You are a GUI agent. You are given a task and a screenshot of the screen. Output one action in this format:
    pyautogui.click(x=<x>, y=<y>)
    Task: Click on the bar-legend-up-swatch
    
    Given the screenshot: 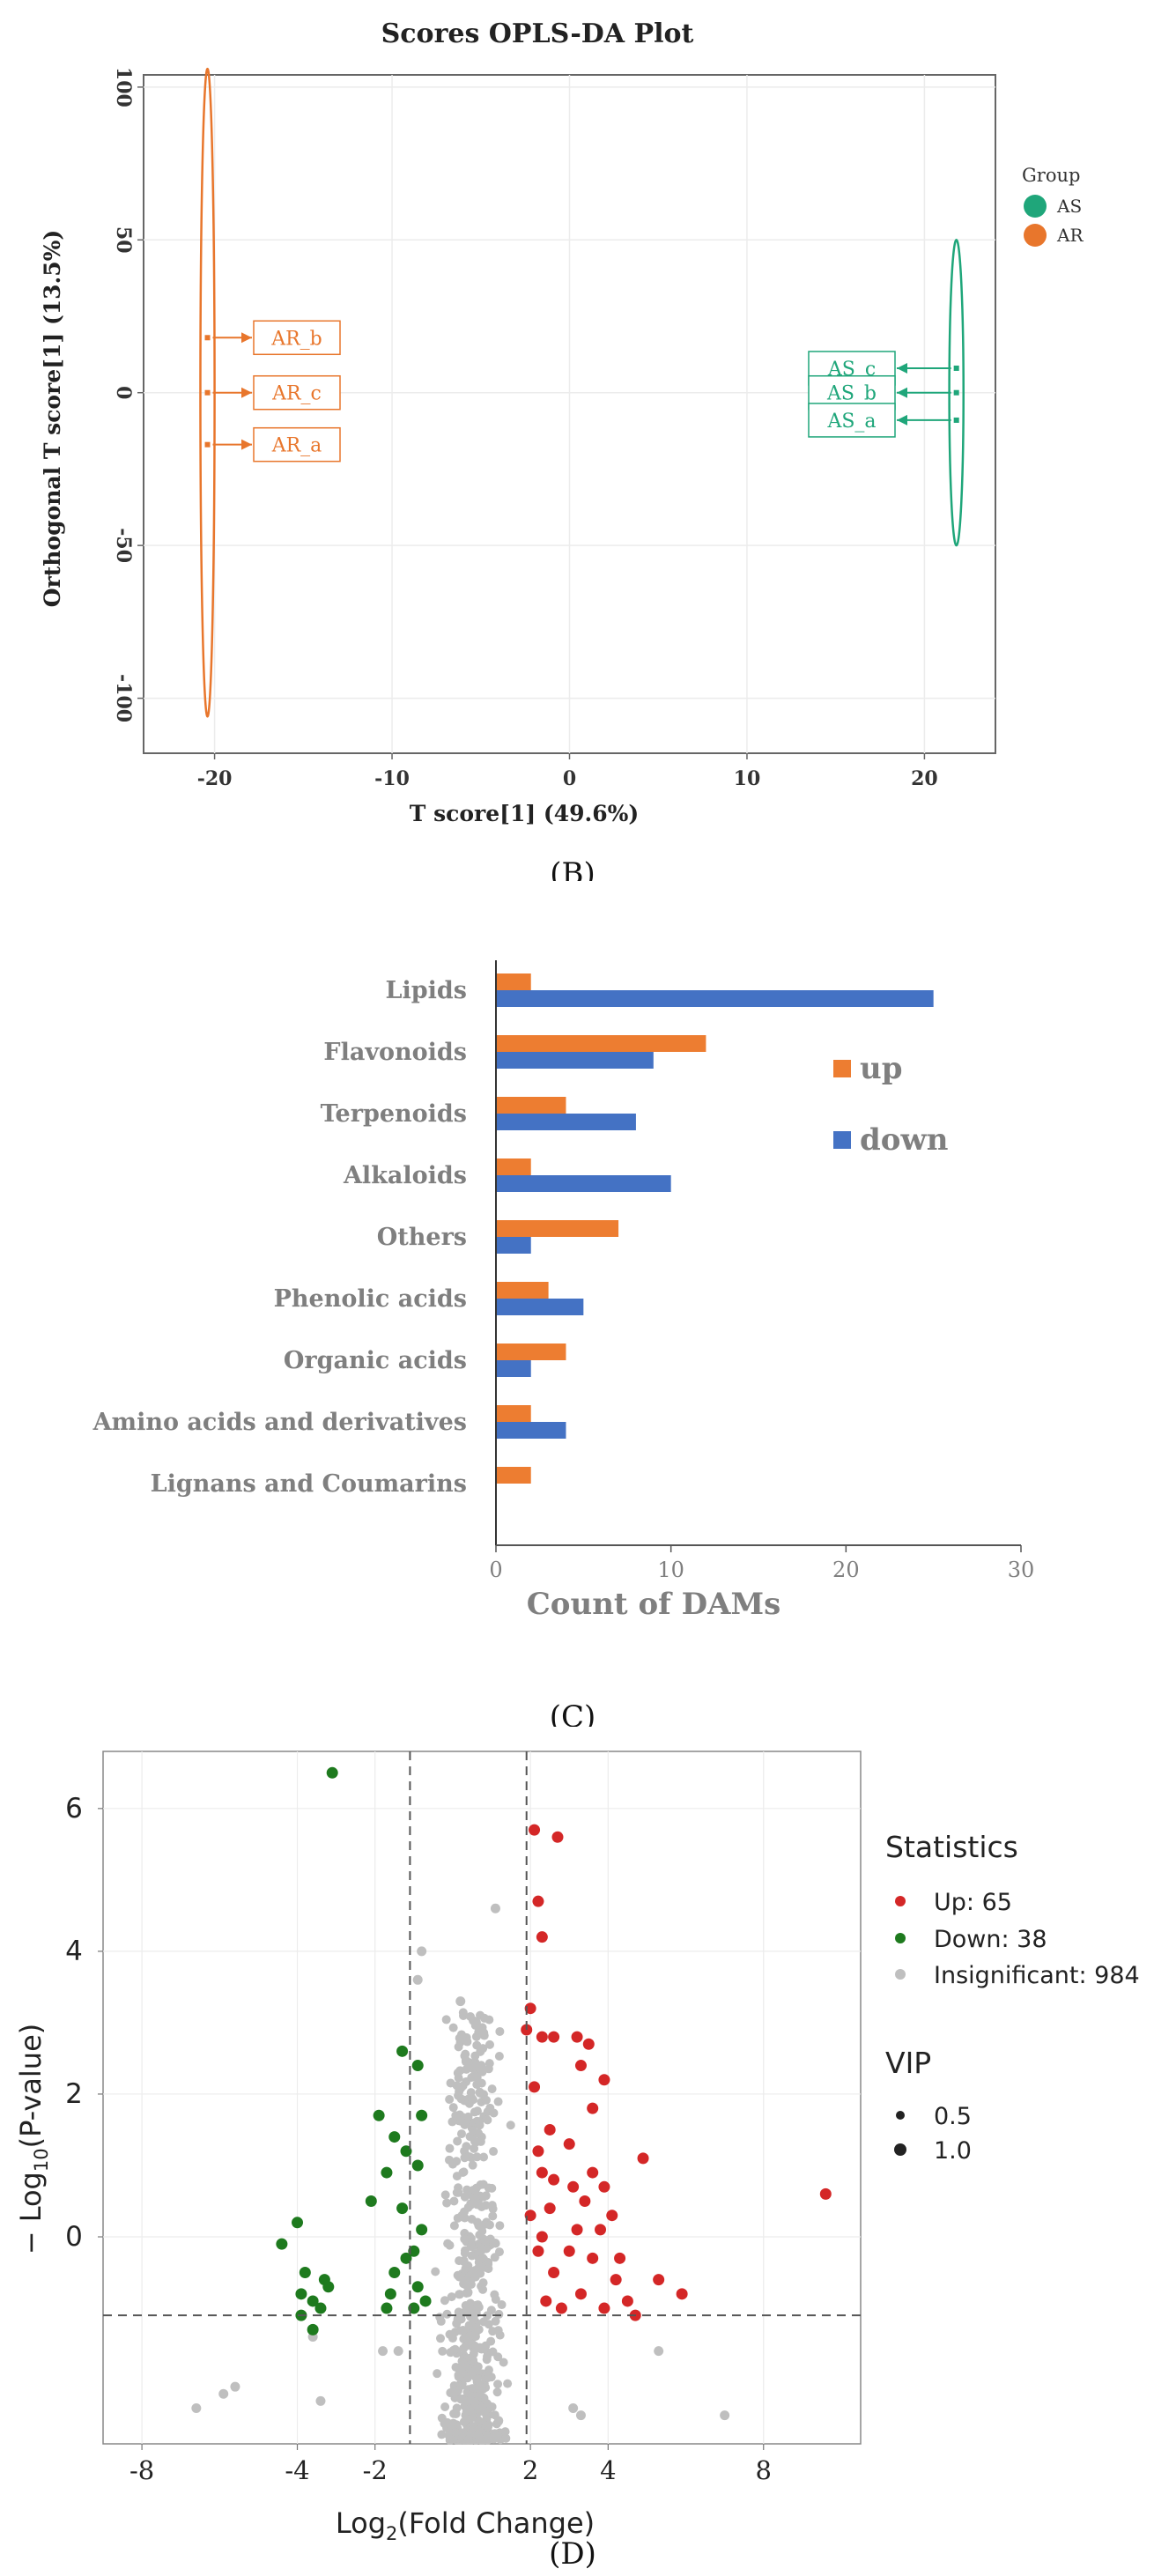 What is the action you would take?
    pyautogui.click(x=842, y=1069)
    